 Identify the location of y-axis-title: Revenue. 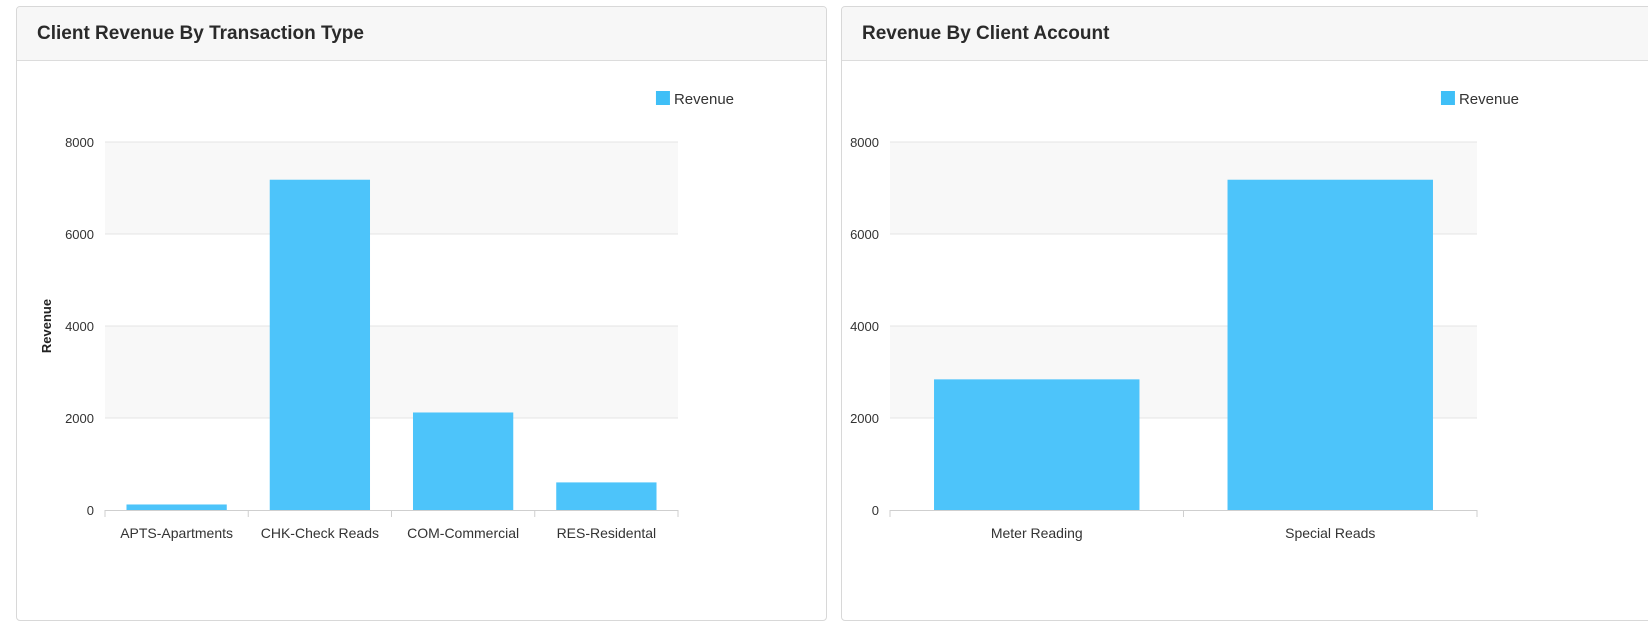
(46, 326).